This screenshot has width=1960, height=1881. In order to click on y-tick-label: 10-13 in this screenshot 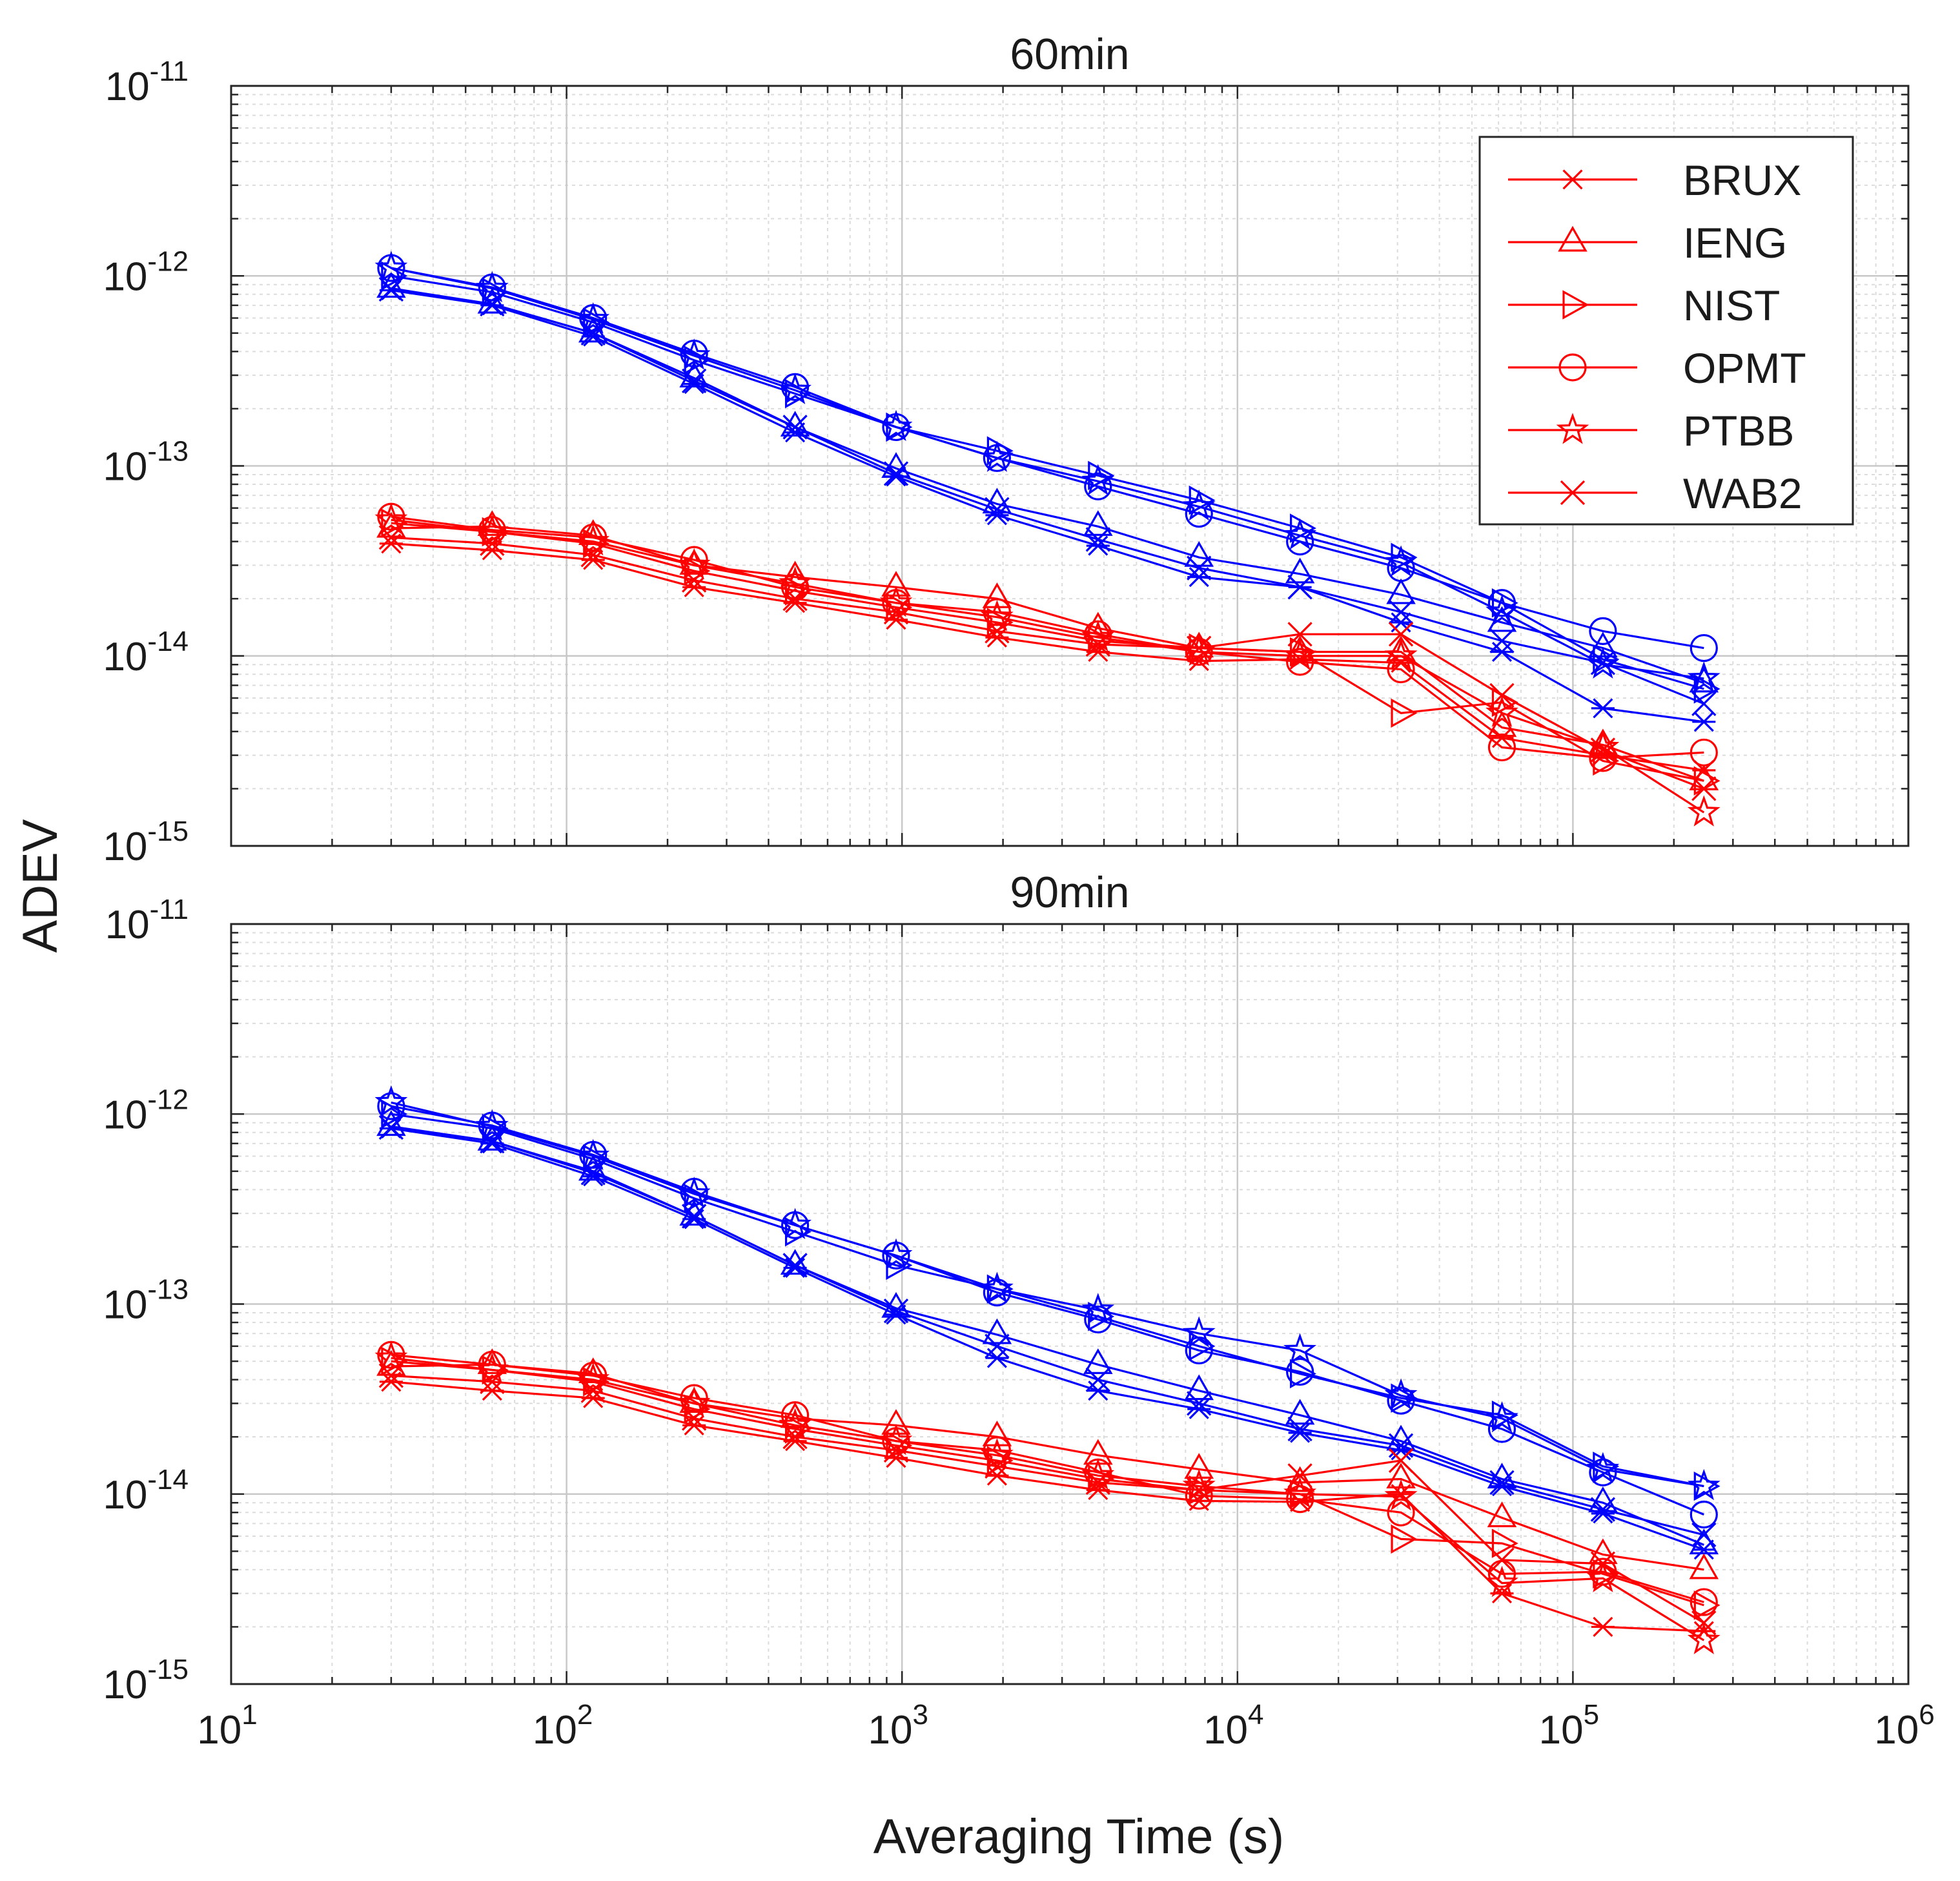, I will do `click(146, 1301)`.